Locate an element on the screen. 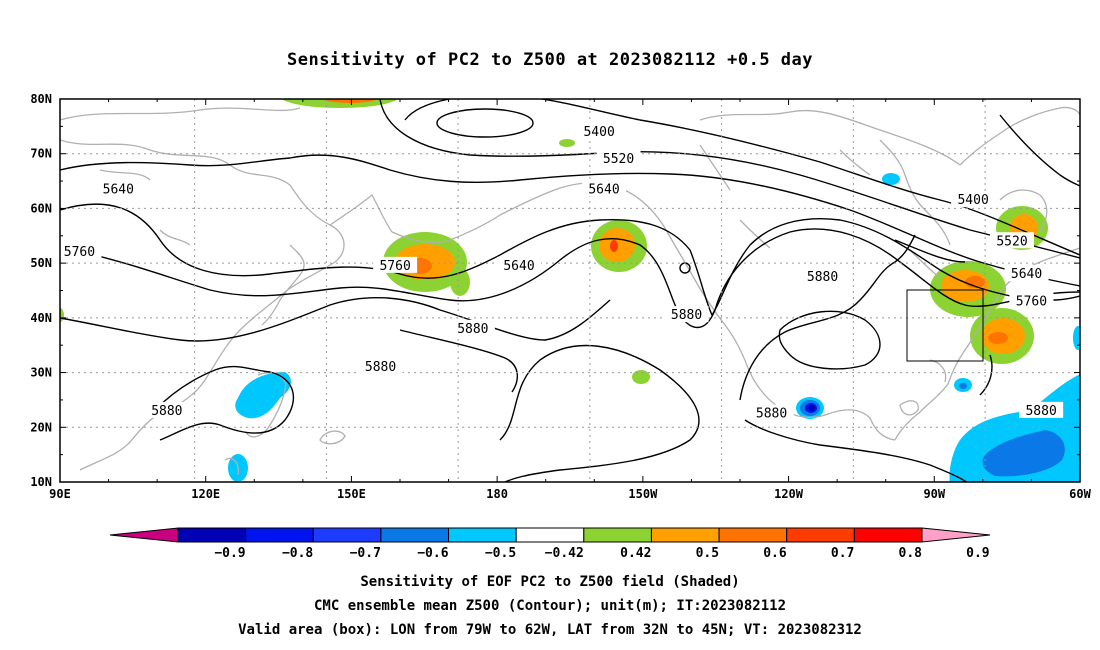 The height and width of the screenshot is (650, 1100). x-tick-labels: 90E 120E 150E 180 150W 120W 90W 60W is located at coordinates (570, 494).